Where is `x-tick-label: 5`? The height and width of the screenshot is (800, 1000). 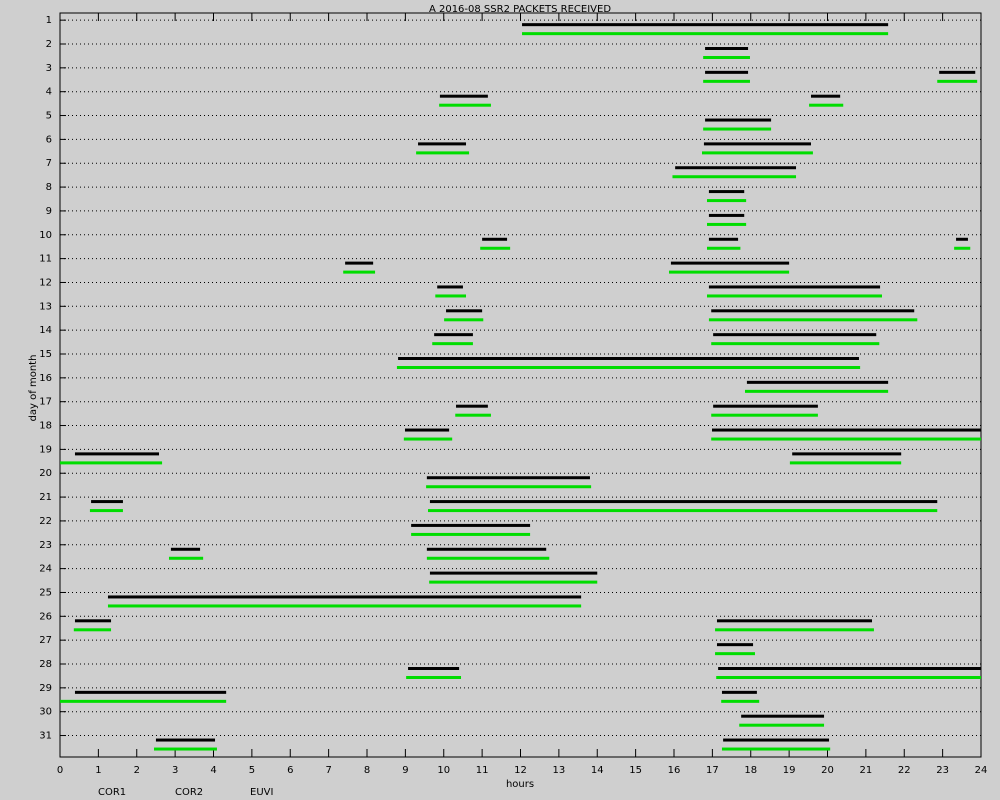 x-tick-label: 5 is located at coordinates (252, 770).